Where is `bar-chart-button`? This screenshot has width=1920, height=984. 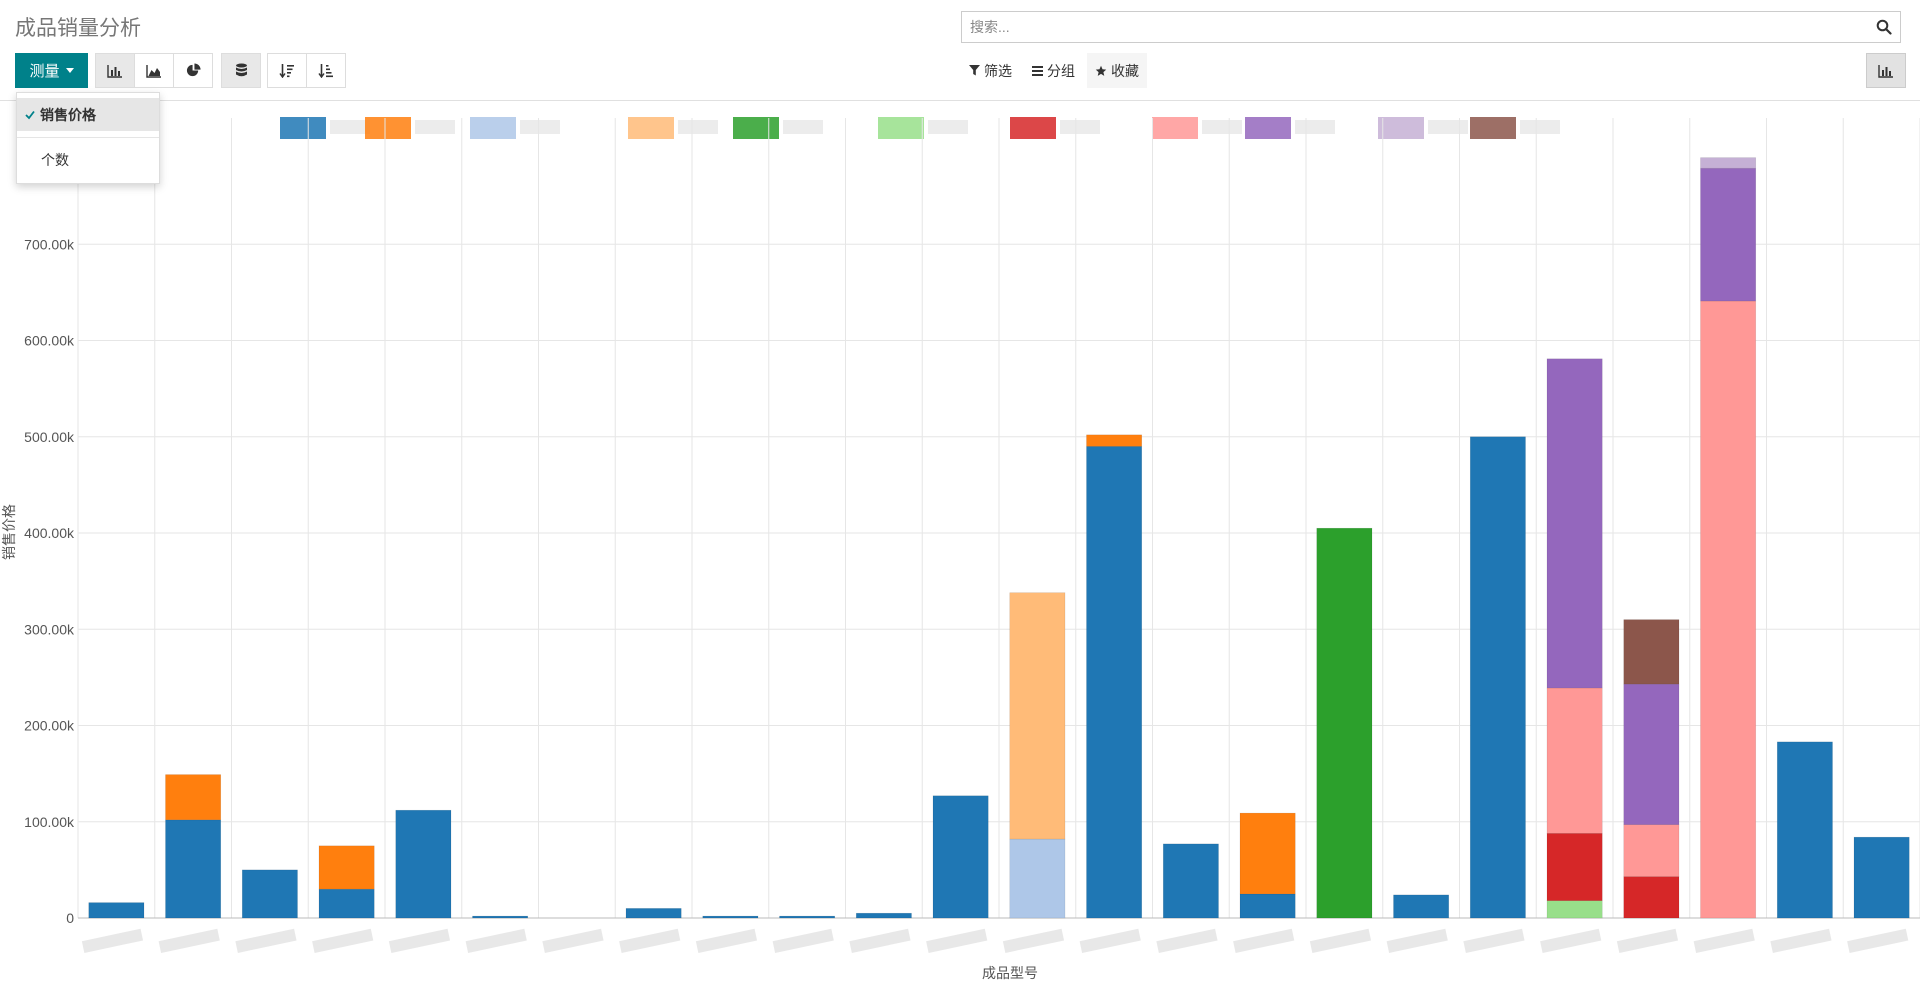 bar-chart-button is located at coordinates (115, 70).